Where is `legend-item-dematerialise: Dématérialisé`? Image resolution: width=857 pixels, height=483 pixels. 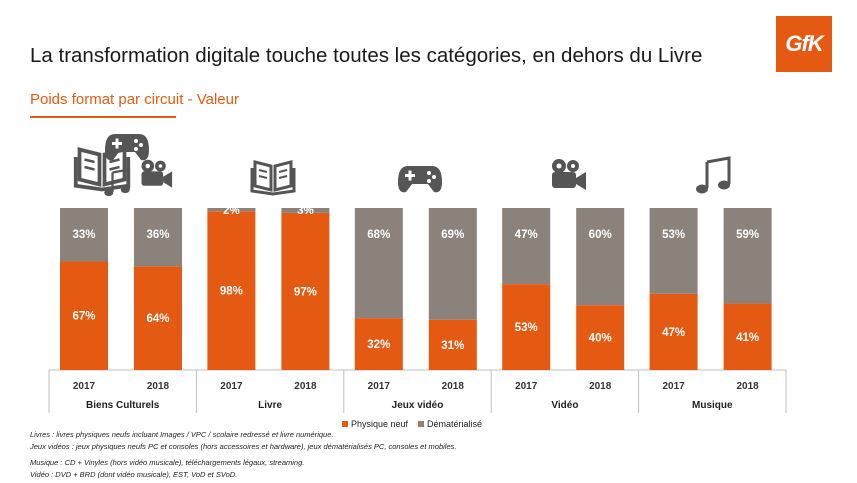 legend-item-dematerialise: Dématérialisé is located at coordinates (450, 424).